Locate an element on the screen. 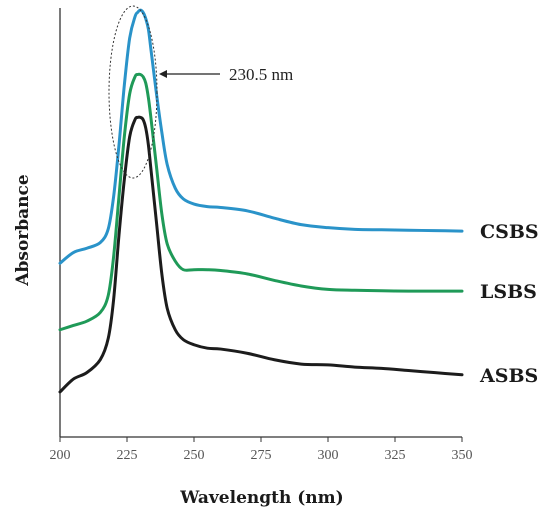 Image resolution: width=550 pixels, height=517 pixels. x-tick-label: 275 is located at coordinates (261, 455).